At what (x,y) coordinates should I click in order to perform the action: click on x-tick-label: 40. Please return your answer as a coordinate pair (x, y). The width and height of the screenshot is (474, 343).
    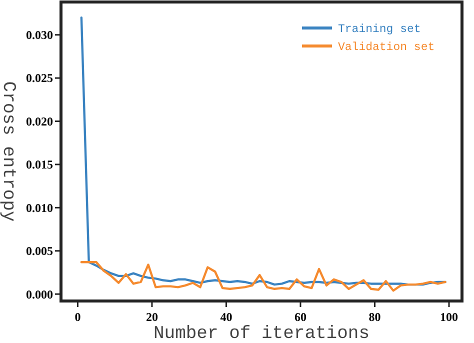
    Looking at the image, I should click on (226, 317).